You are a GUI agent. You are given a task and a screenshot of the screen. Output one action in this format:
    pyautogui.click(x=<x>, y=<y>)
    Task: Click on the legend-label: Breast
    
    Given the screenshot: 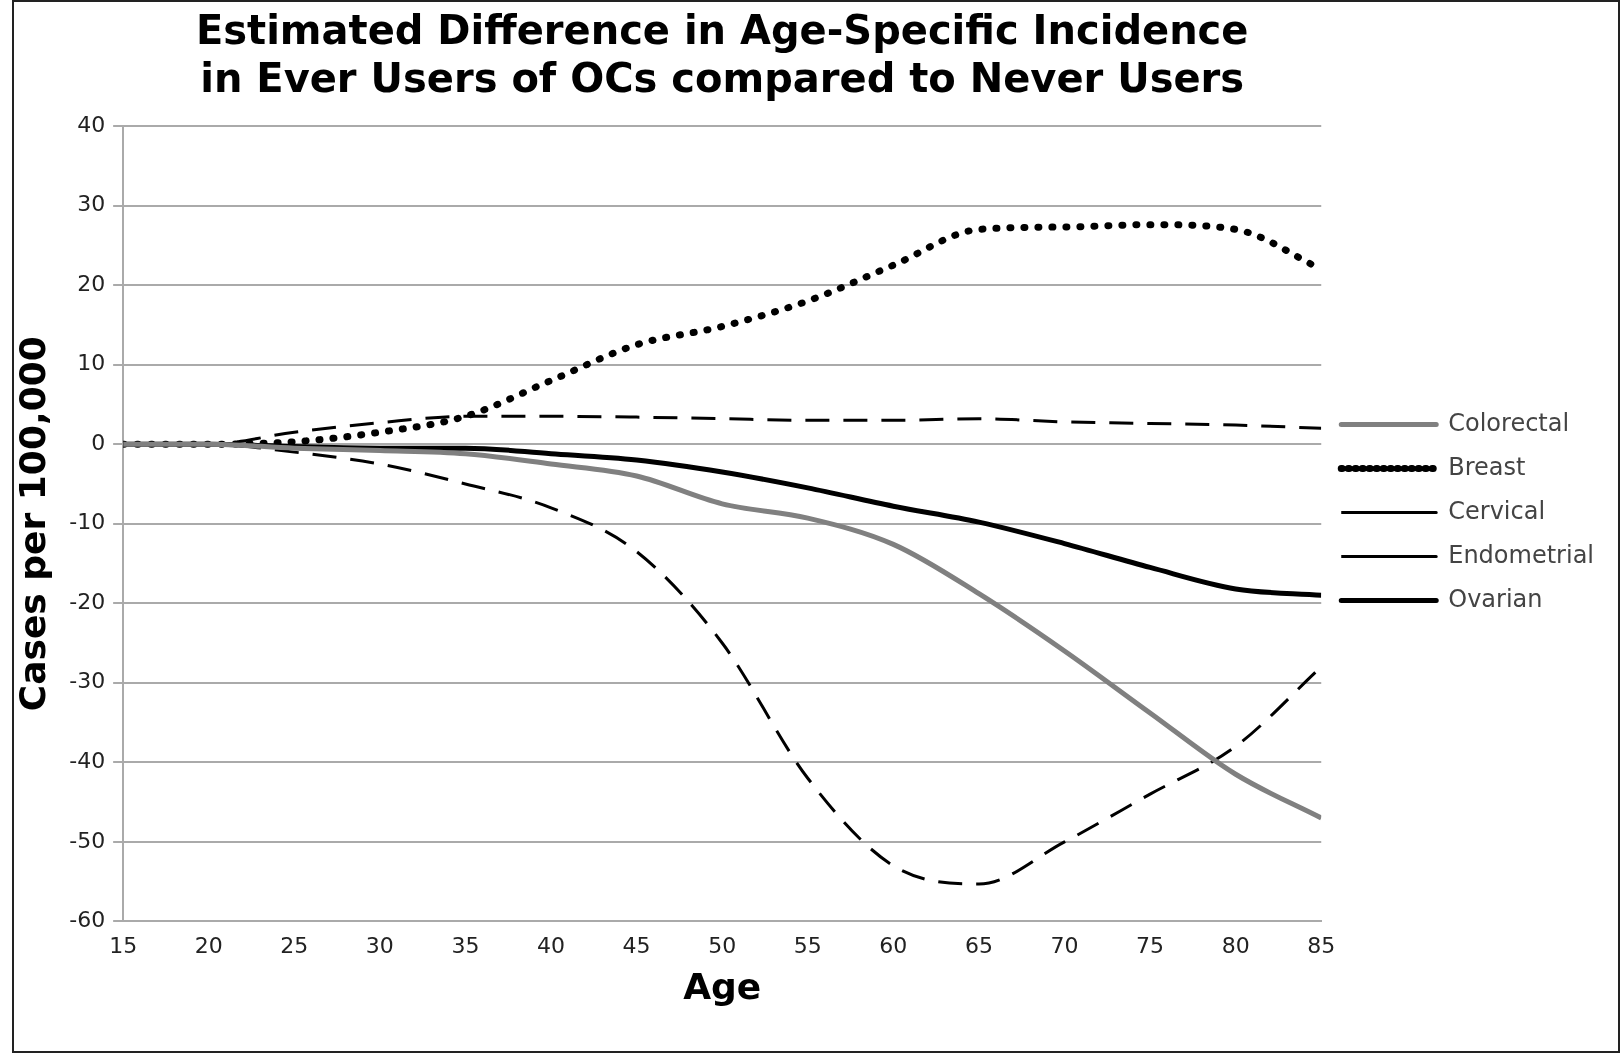 What is the action you would take?
    pyautogui.click(x=1487, y=466)
    